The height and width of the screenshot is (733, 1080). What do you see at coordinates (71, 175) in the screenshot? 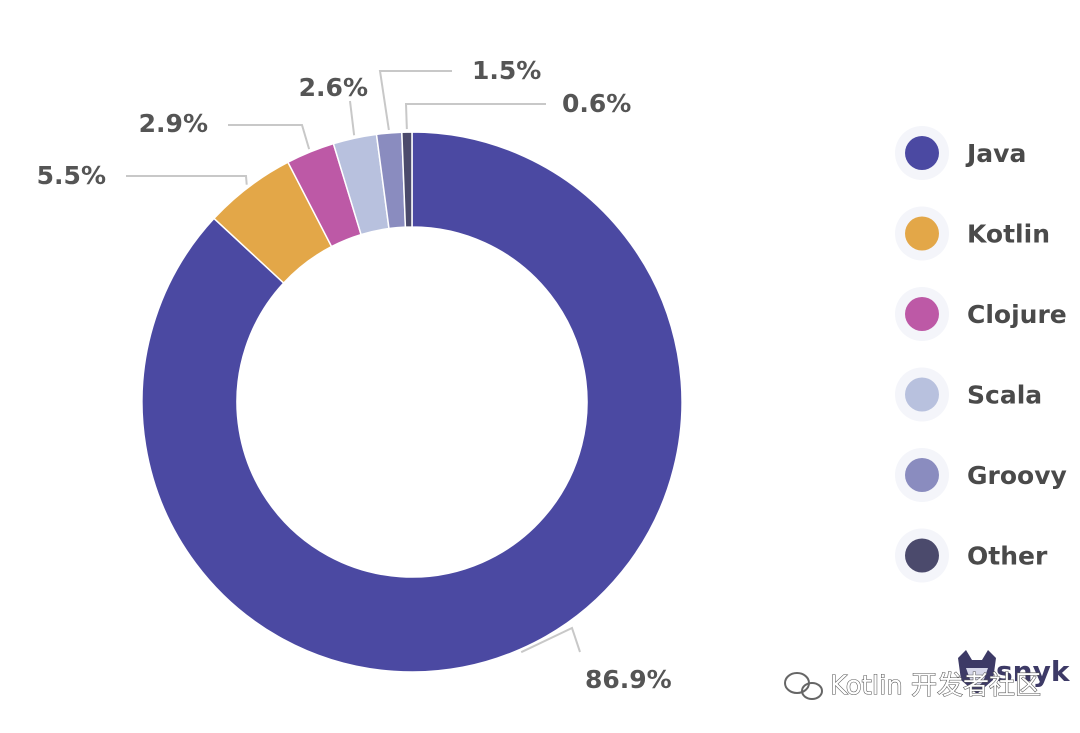
I see `value-label-kotlin: 5.5%` at bounding box center [71, 175].